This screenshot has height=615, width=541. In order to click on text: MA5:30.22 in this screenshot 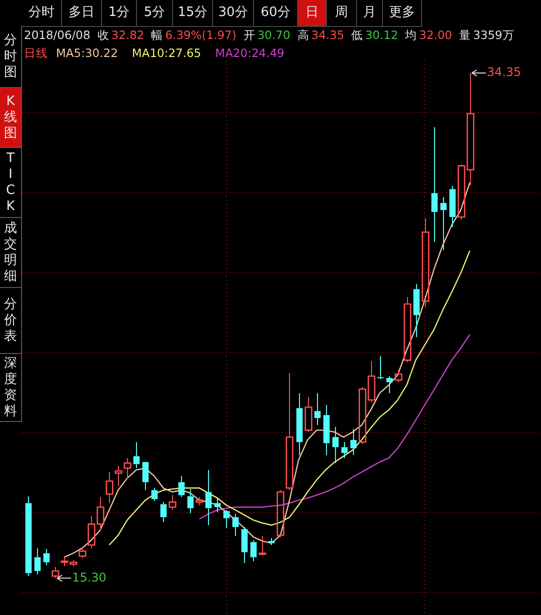, I will do `click(87, 53)`.